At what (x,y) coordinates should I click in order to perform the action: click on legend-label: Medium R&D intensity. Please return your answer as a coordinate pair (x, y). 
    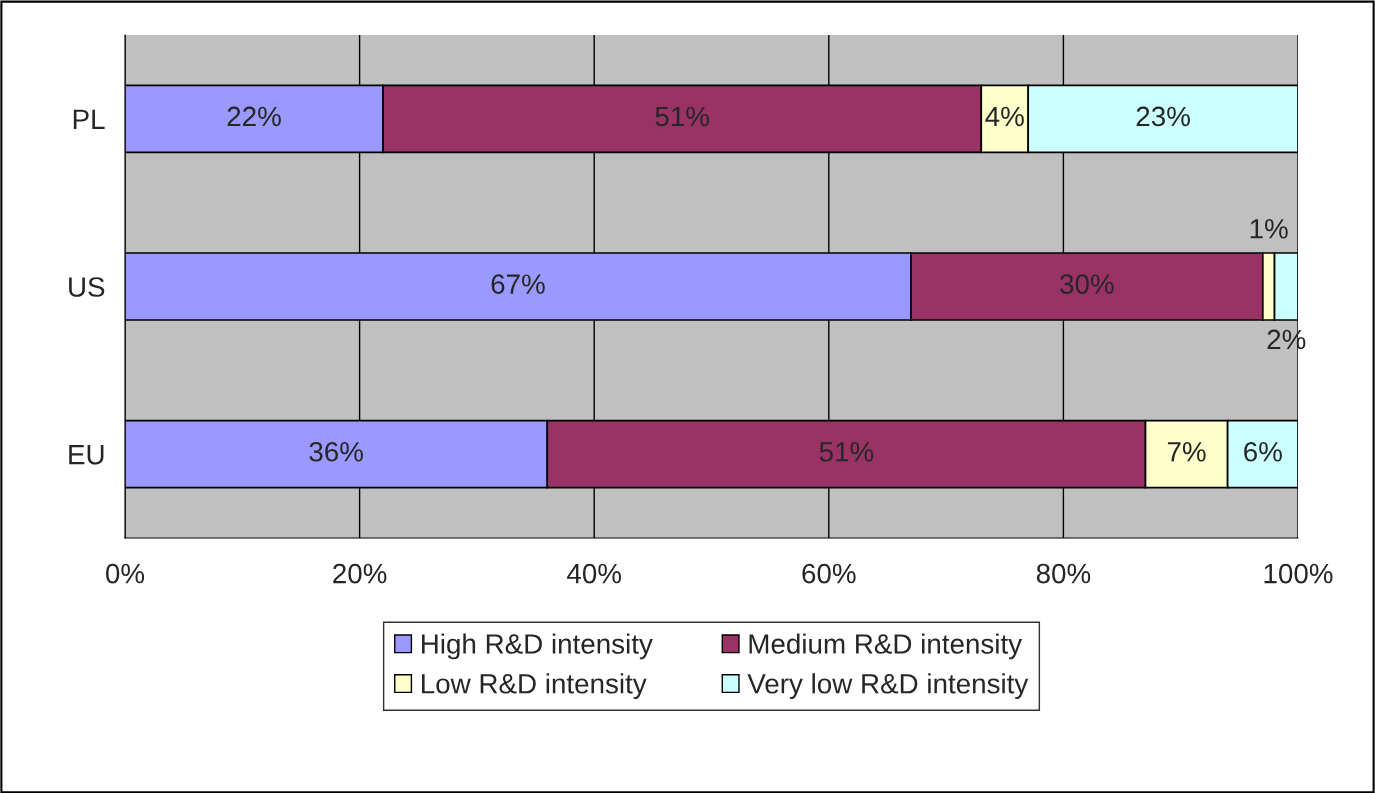
    Looking at the image, I should click on (886, 646).